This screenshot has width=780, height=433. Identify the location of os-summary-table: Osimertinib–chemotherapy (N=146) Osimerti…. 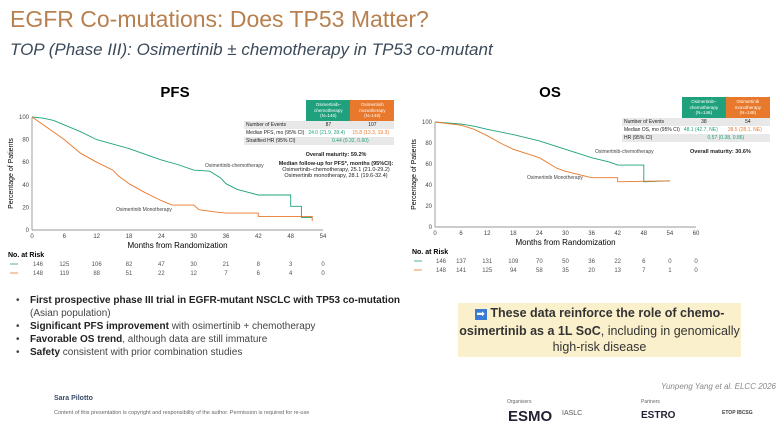
(696, 119).